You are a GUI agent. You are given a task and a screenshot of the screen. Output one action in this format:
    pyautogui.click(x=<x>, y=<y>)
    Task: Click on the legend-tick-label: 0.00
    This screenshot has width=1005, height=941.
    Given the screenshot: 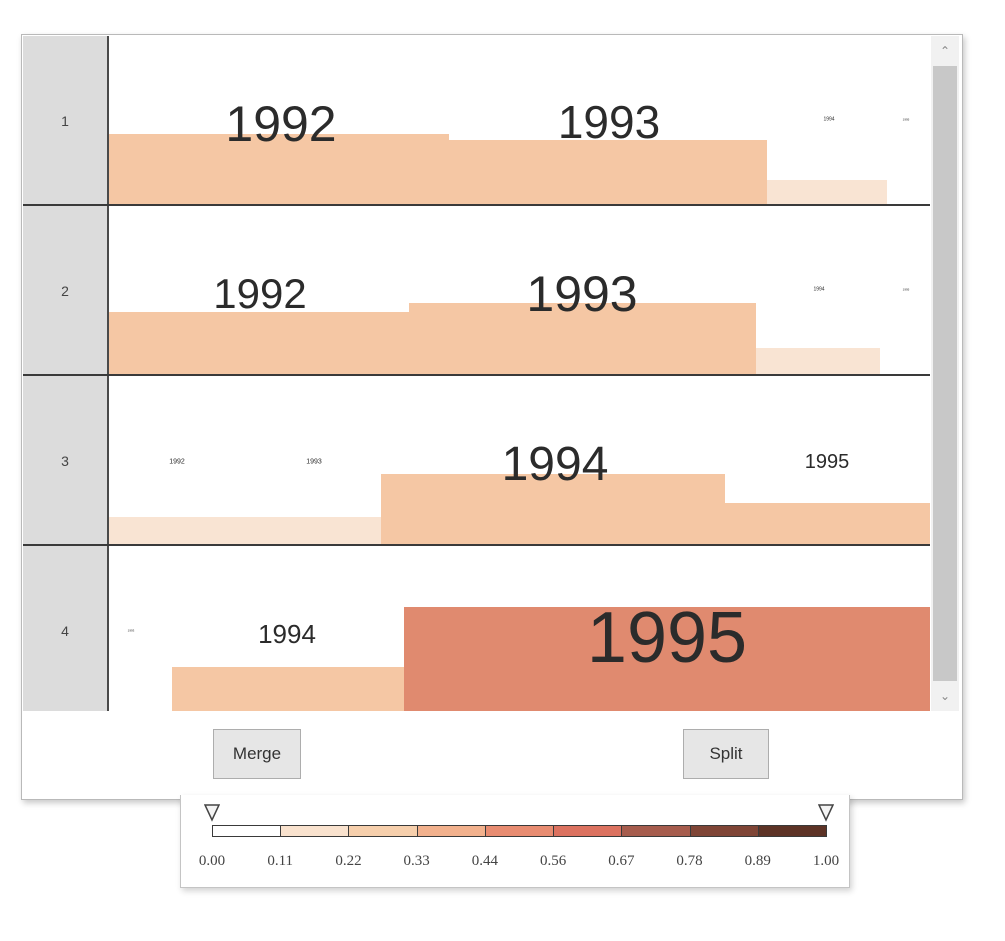 What is the action you would take?
    pyautogui.click(x=212, y=861)
    